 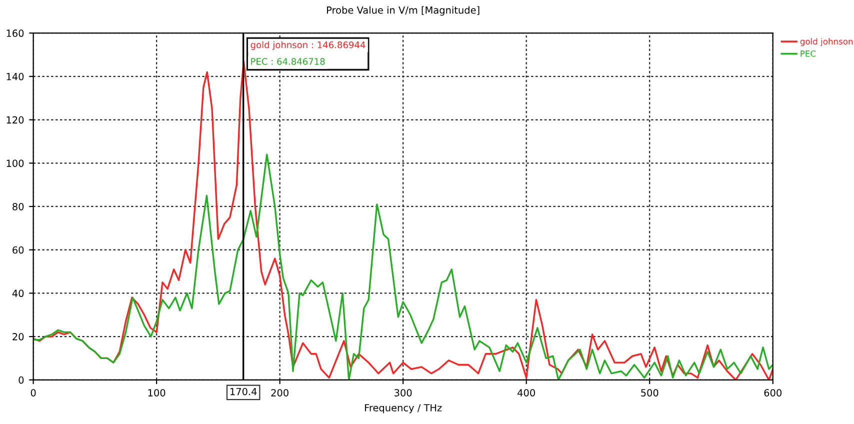 I want to click on x-axis-title: Frequency / THz, so click(x=403, y=409).